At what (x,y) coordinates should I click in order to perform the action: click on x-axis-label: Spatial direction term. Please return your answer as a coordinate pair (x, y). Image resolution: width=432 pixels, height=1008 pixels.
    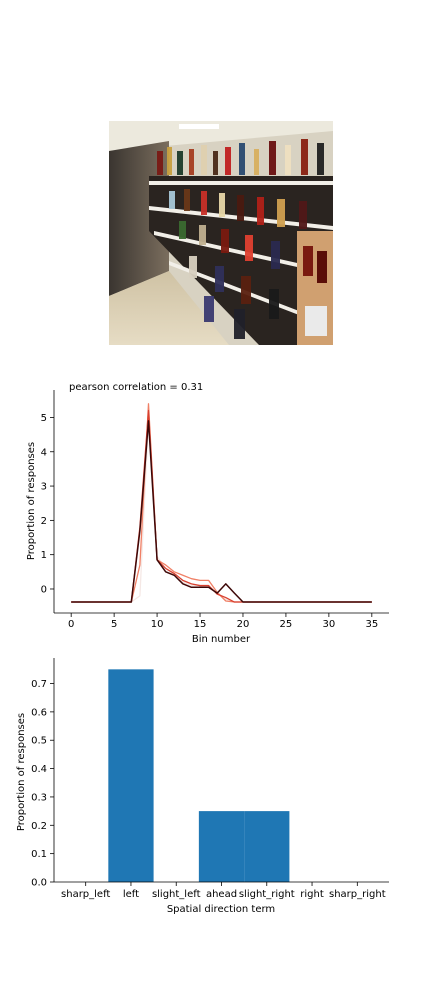
    Looking at the image, I should click on (221, 909).